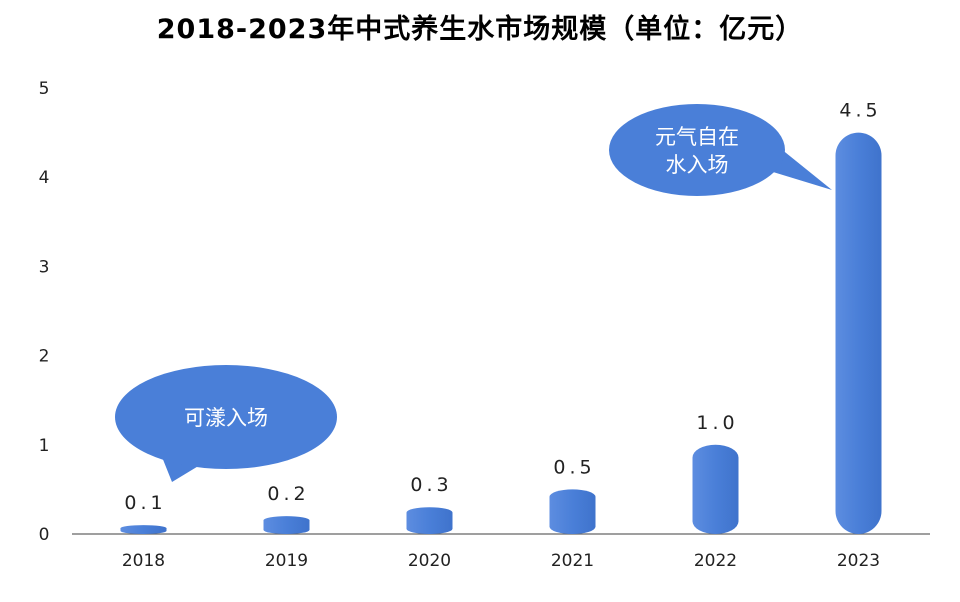  I want to click on data-label: 0.5, so click(574, 467).